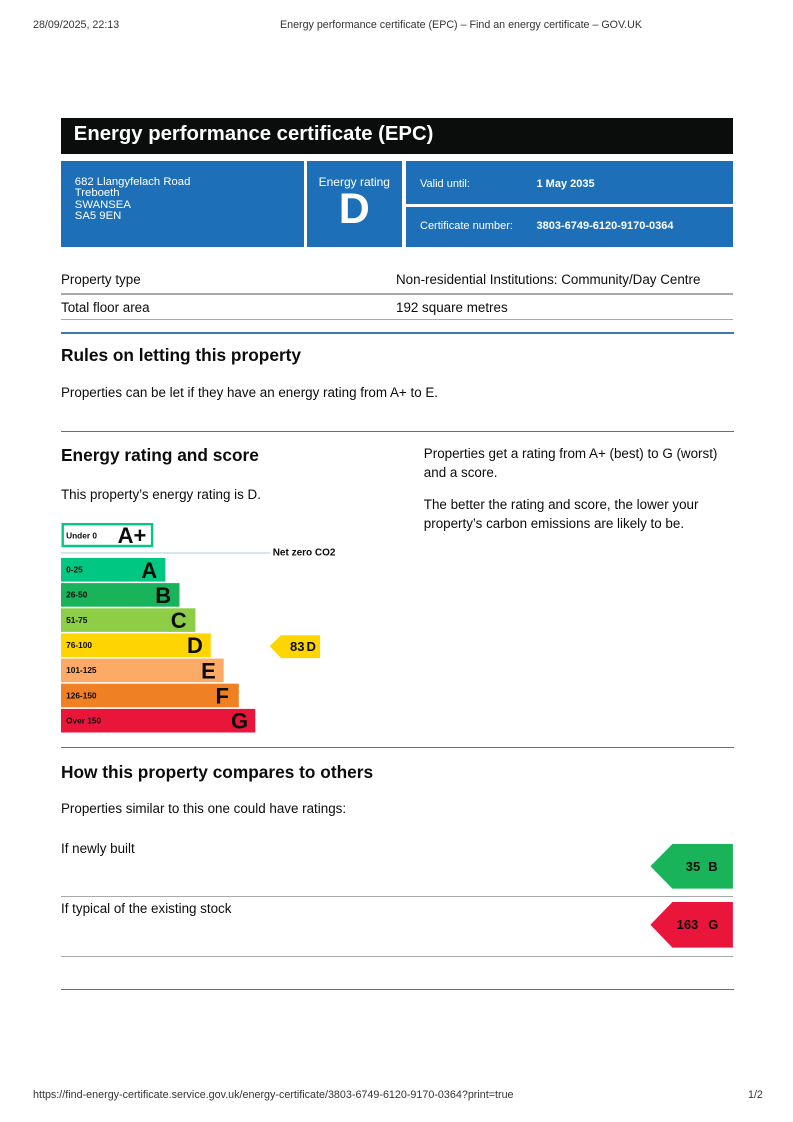 This screenshot has width=793, height=1122. What do you see at coordinates (81, 670) in the screenshot?
I see `svg-text: 101-125` at bounding box center [81, 670].